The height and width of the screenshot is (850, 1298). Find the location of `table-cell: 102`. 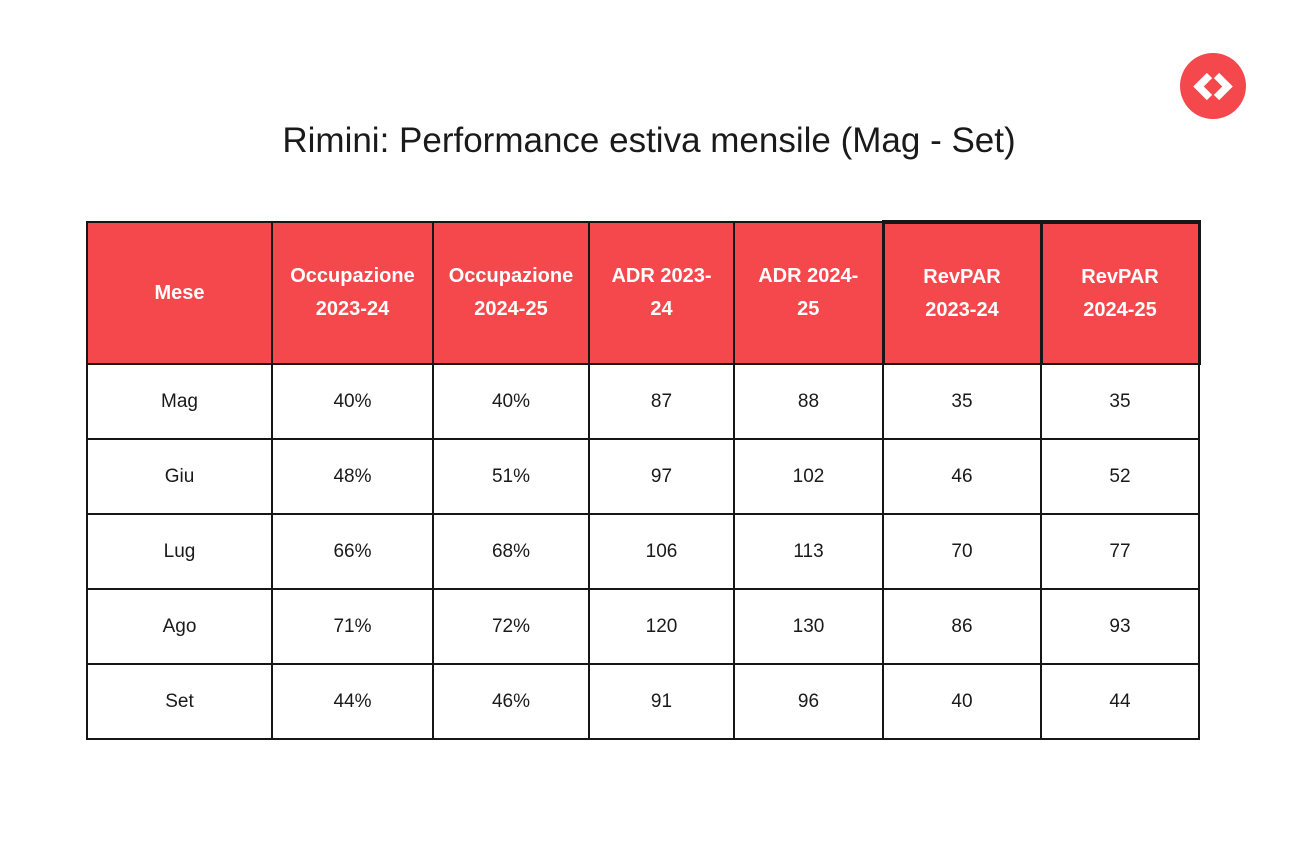

table-cell: 102 is located at coordinates (808, 476).